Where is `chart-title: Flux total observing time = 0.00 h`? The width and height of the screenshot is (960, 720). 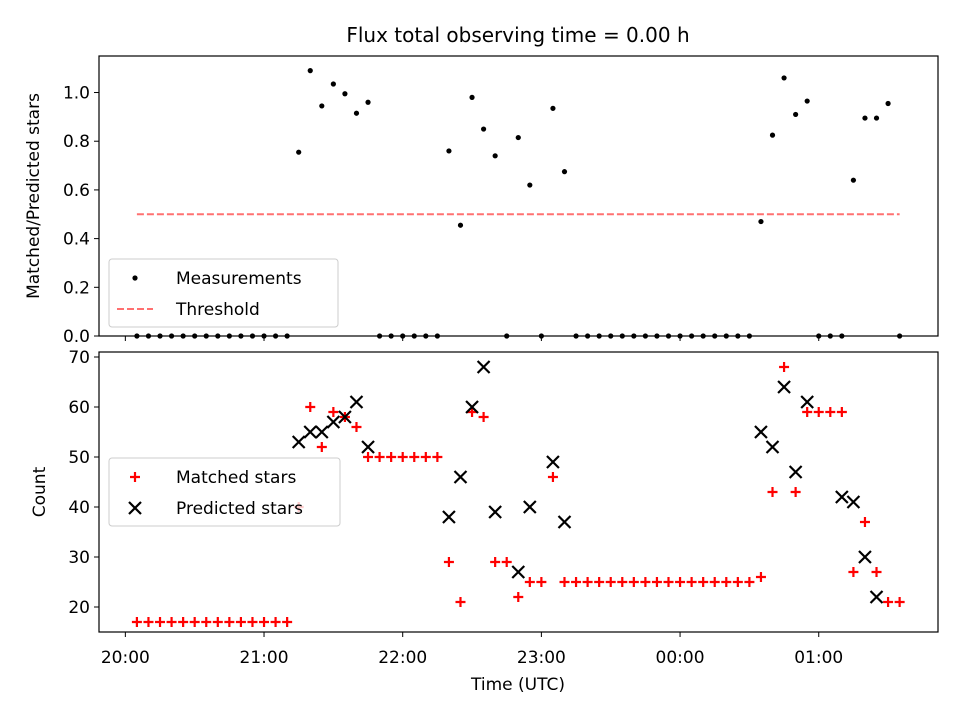
chart-title: Flux total observing time = 0.00 h is located at coordinates (517, 35).